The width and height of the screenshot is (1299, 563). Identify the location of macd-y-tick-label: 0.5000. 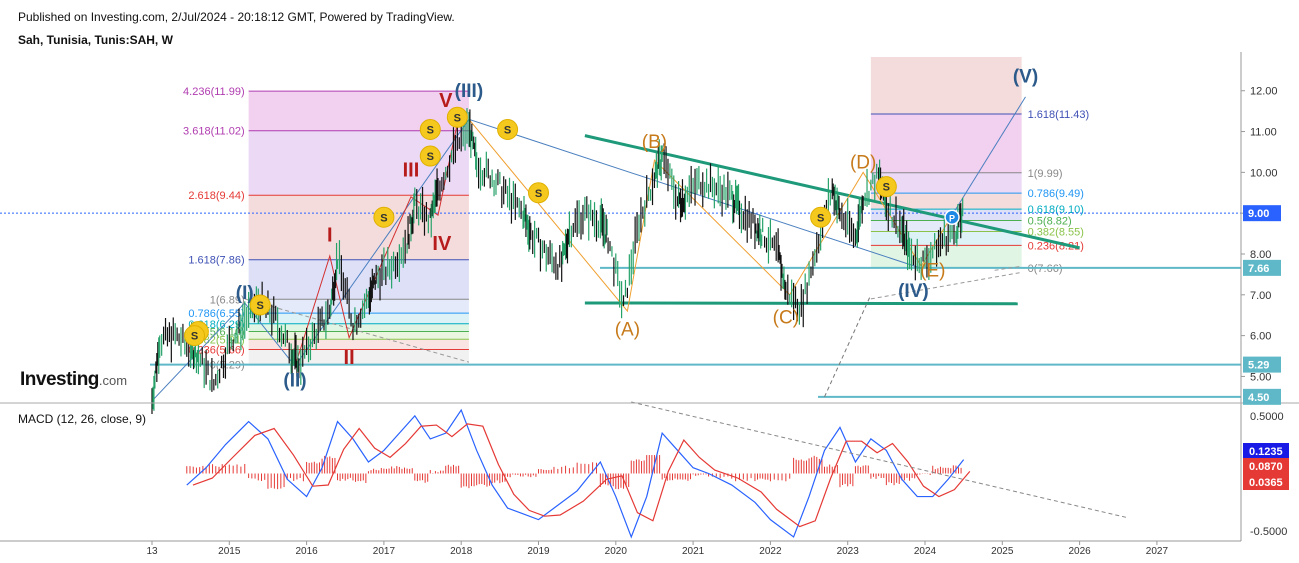
(1267, 417).